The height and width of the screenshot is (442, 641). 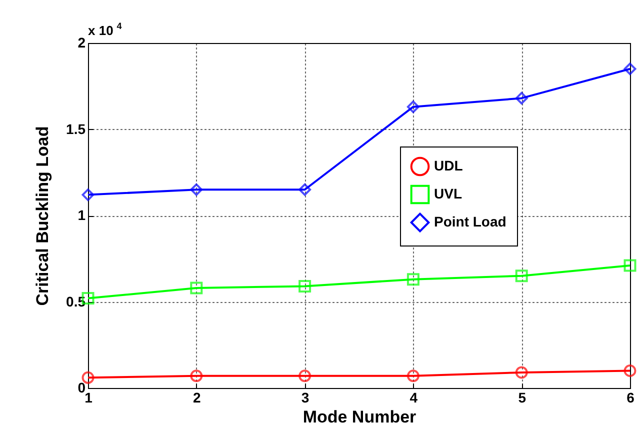 What do you see at coordinates (305, 398) in the screenshot?
I see `x-tick-label: 3` at bounding box center [305, 398].